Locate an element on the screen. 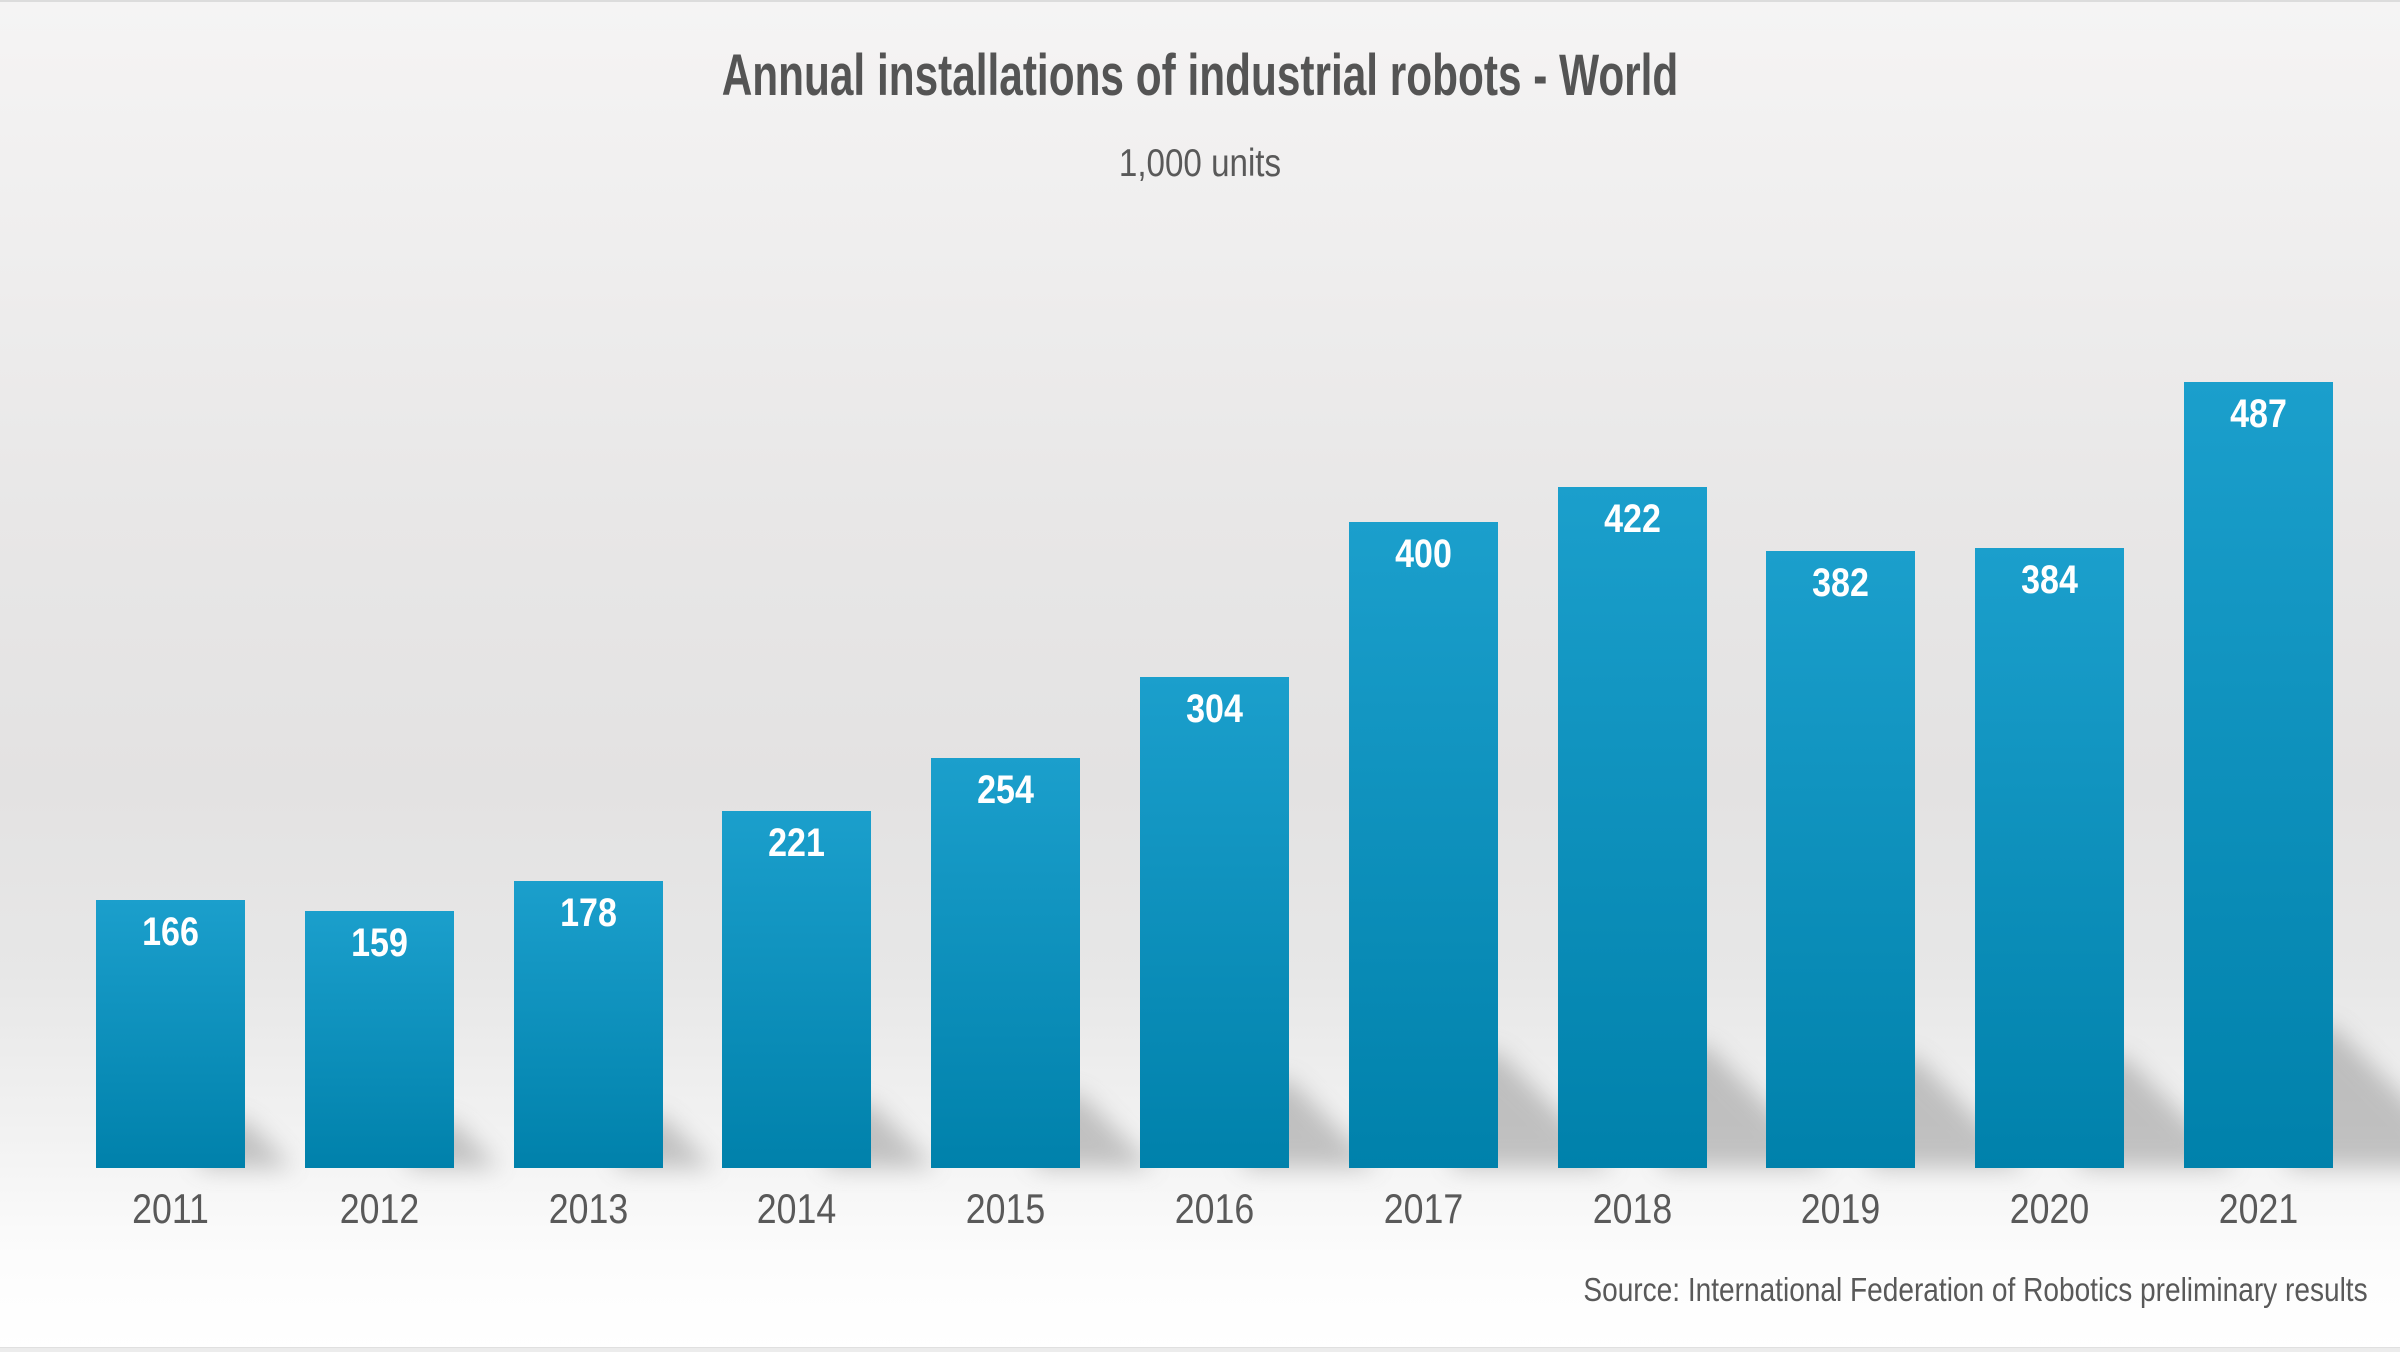  bar-2015: 254 is located at coordinates (1006, 963).